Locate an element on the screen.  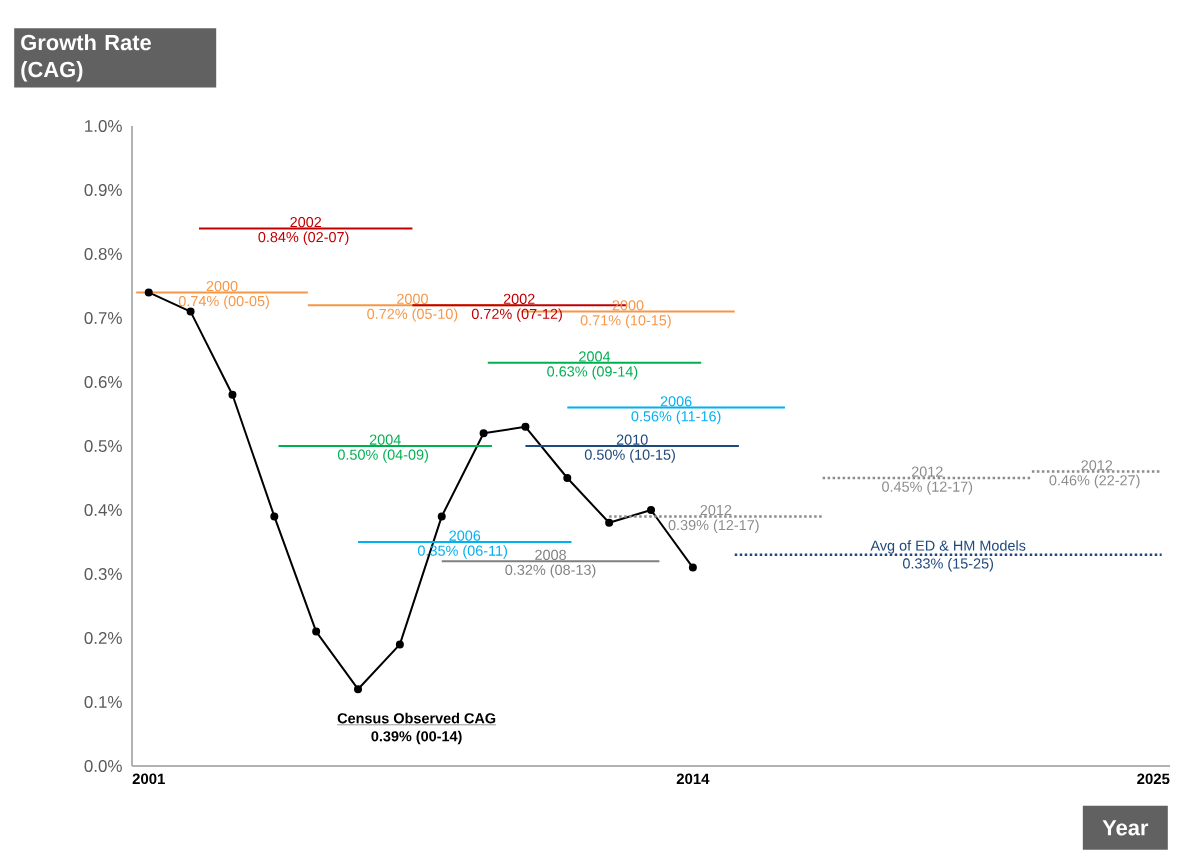
y-tick-label: 0.9% is located at coordinates (103, 189).